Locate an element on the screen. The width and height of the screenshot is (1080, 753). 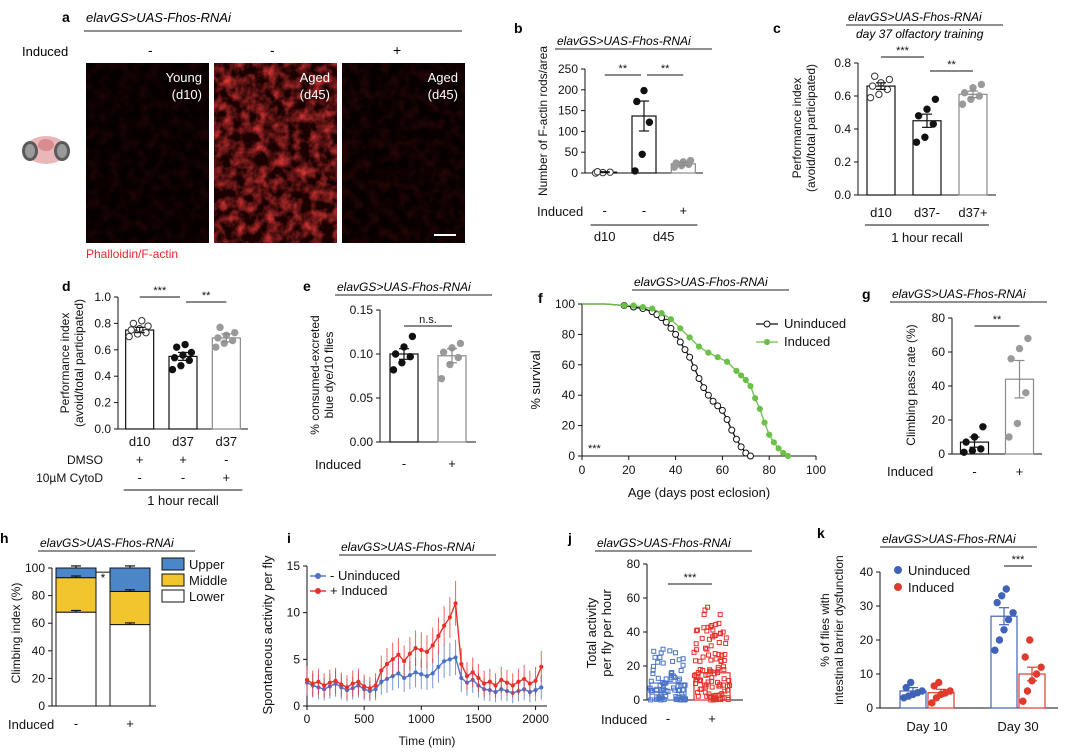
legend-label: Lower is located at coordinates (207, 596).